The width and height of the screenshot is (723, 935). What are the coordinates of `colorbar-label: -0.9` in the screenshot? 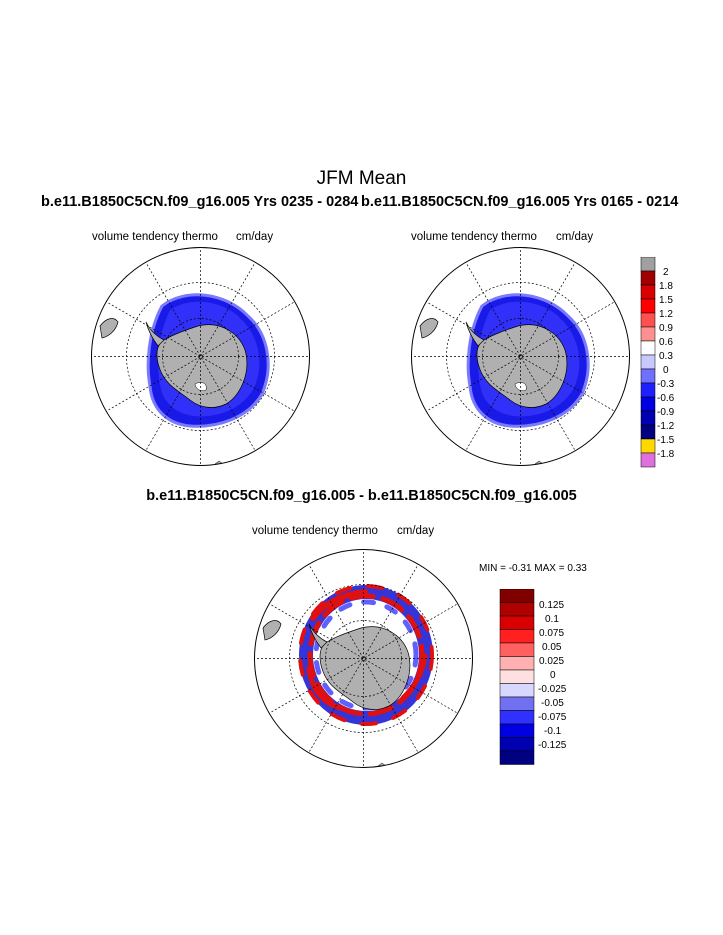 It's located at (666, 412).